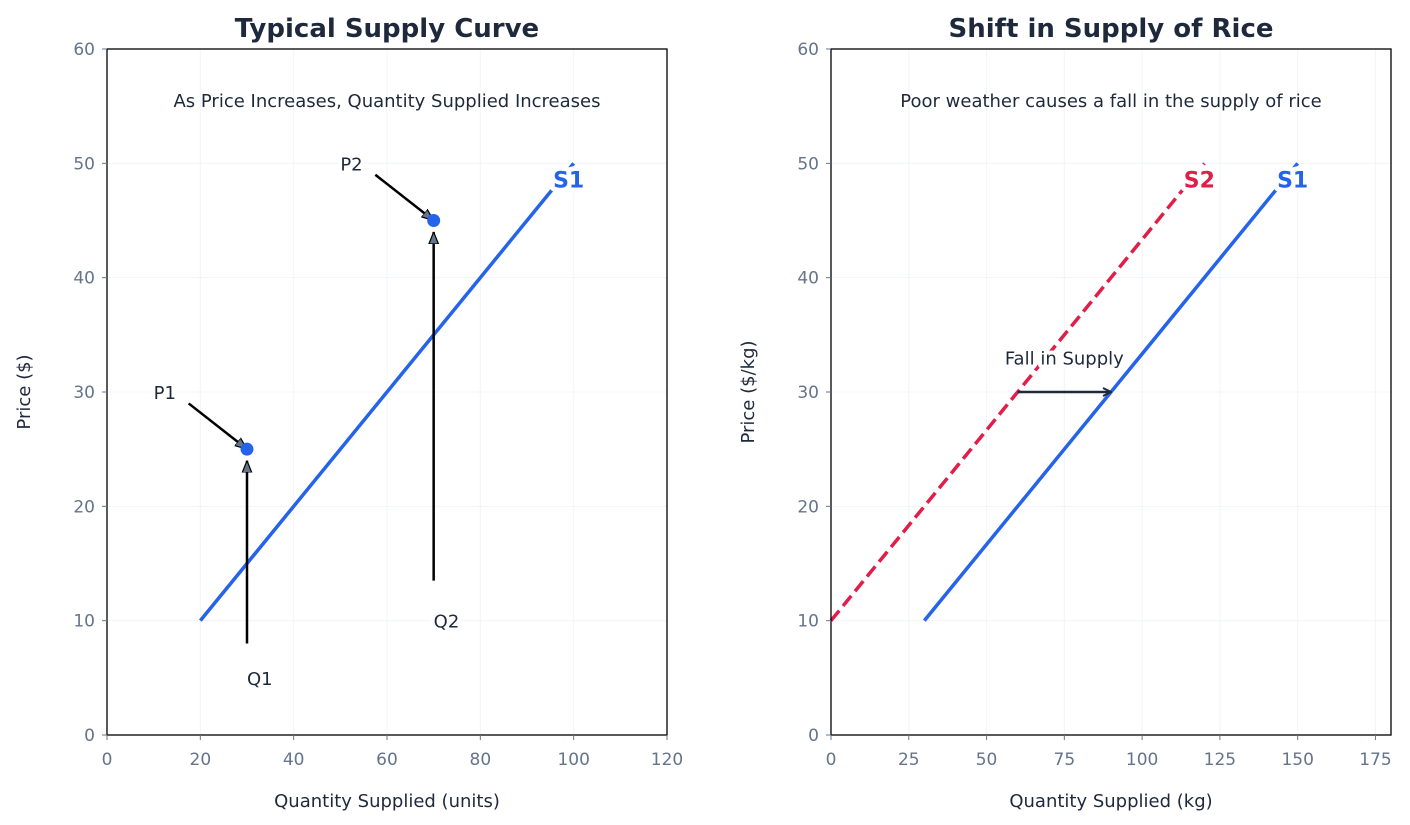 The image size is (1410, 825). Describe the element at coordinates (387, 392) in the screenshot. I see `series-line-s1` at that location.